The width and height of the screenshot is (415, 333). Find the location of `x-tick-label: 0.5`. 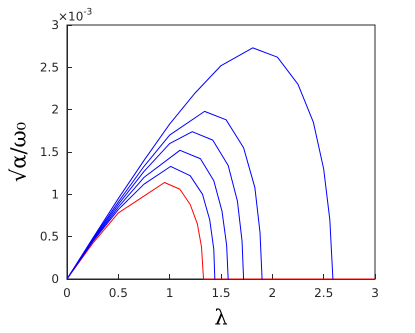

x-tick-label: 0.5 is located at coordinates (118, 293).